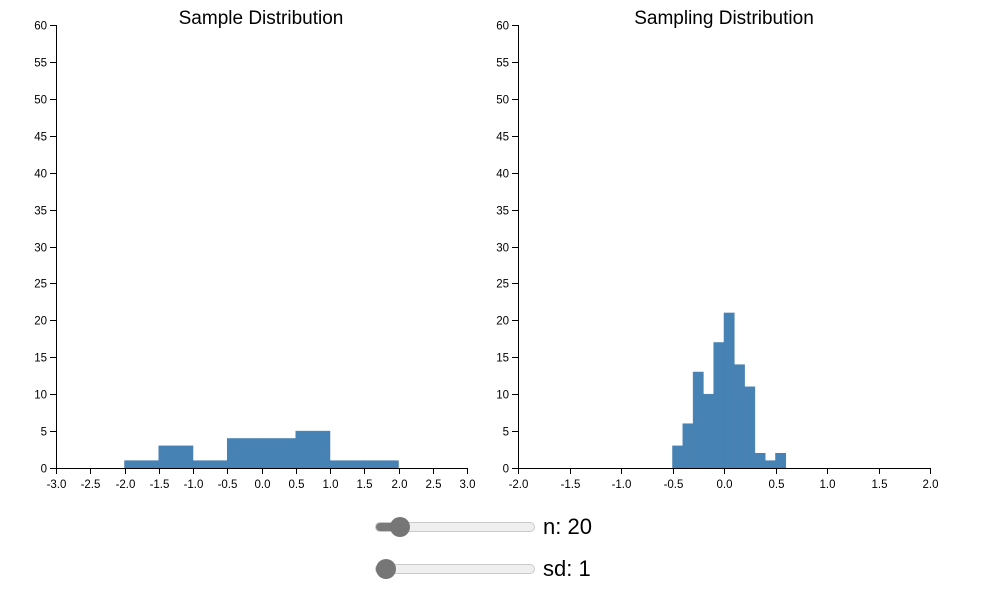 This screenshot has height=592, width=990. Describe the element at coordinates (567, 526) in the screenshot. I see `n-label: n: 20` at that location.